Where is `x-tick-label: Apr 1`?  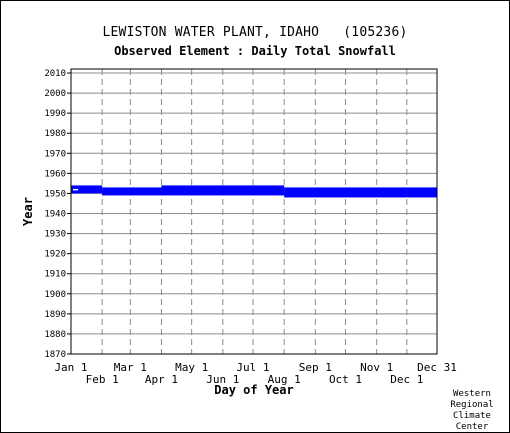 x-tick-label: Apr 1 is located at coordinates (161, 379).